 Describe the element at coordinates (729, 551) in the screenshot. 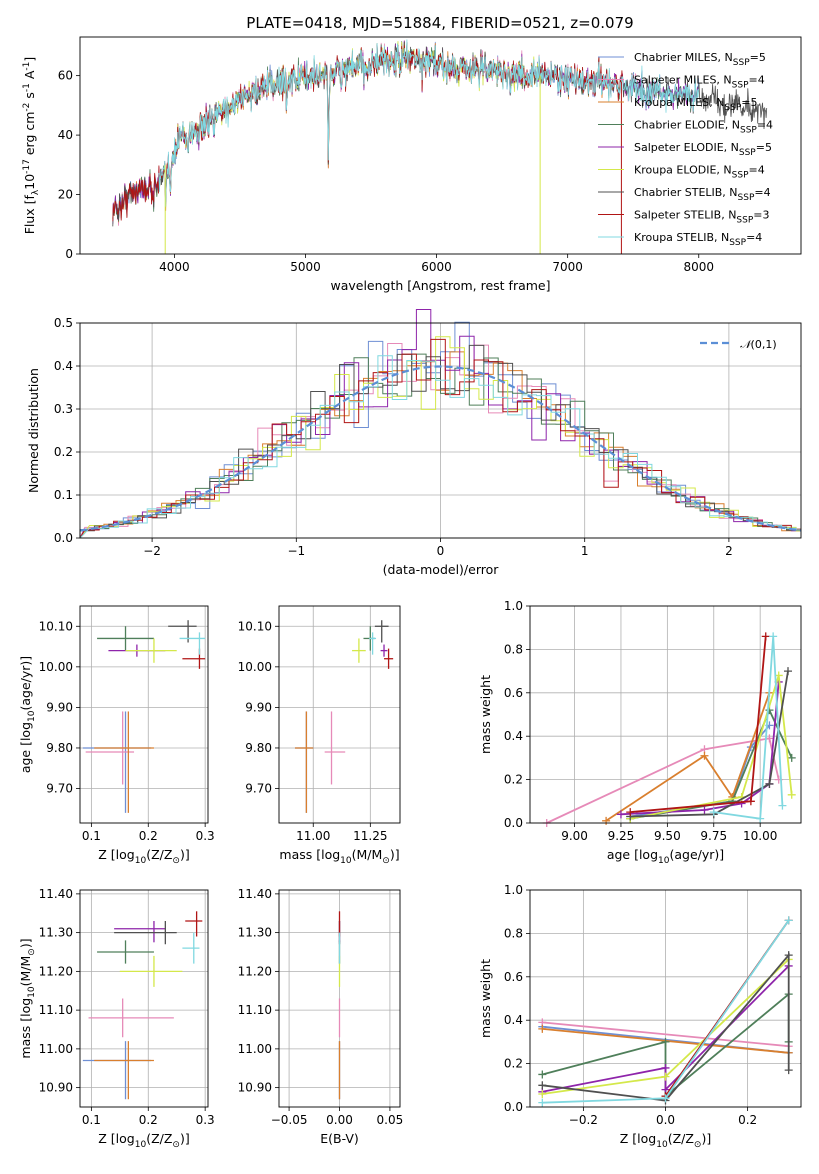

I see `x-tick-label: 2` at that location.